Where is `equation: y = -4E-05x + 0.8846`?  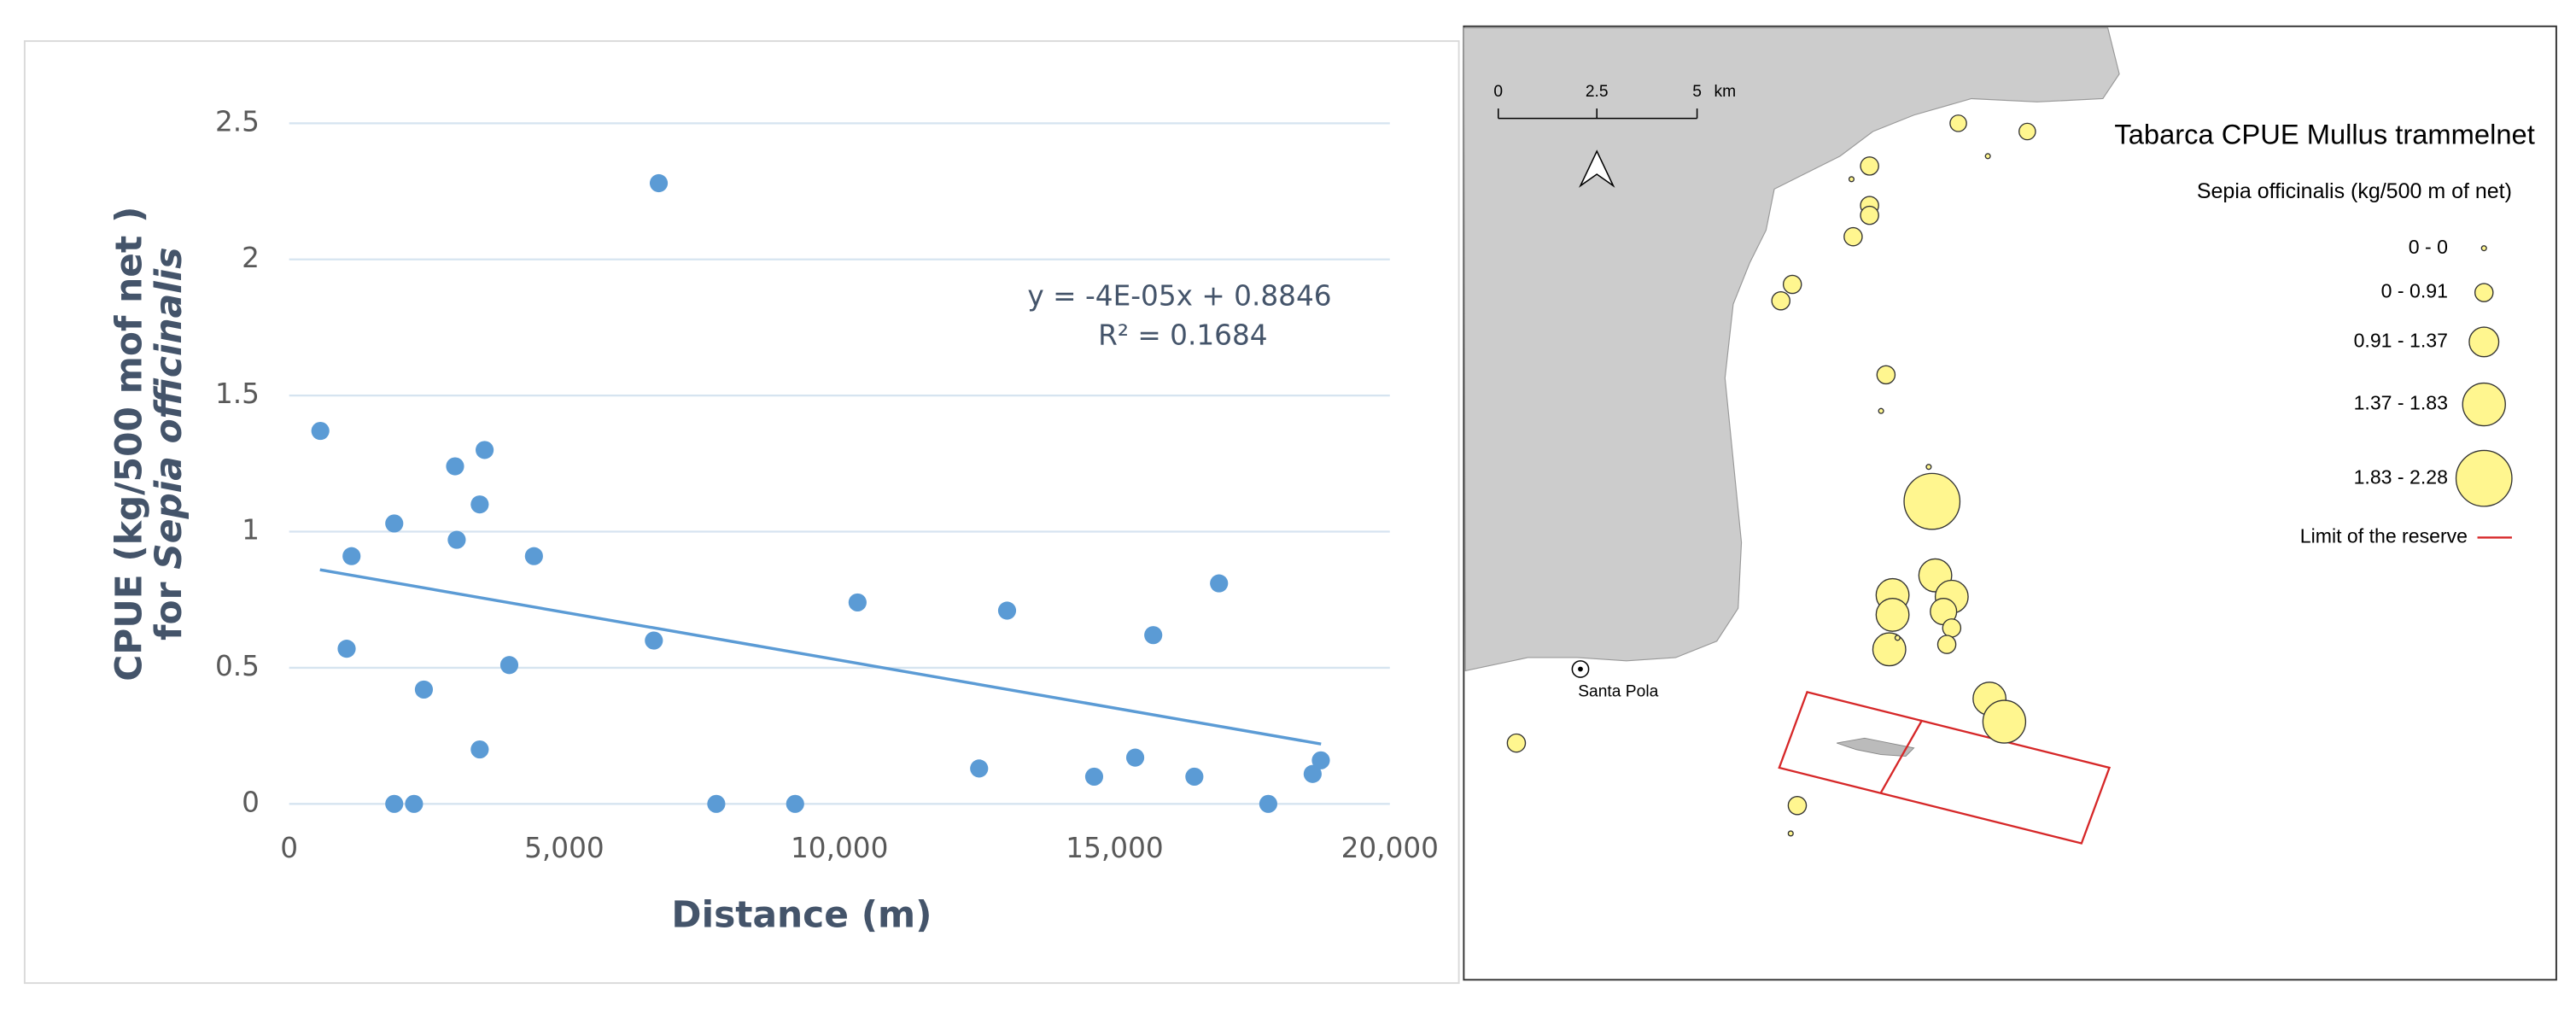 equation: y = -4E-05x + 0.8846 is located at coordinates (1179, 295).